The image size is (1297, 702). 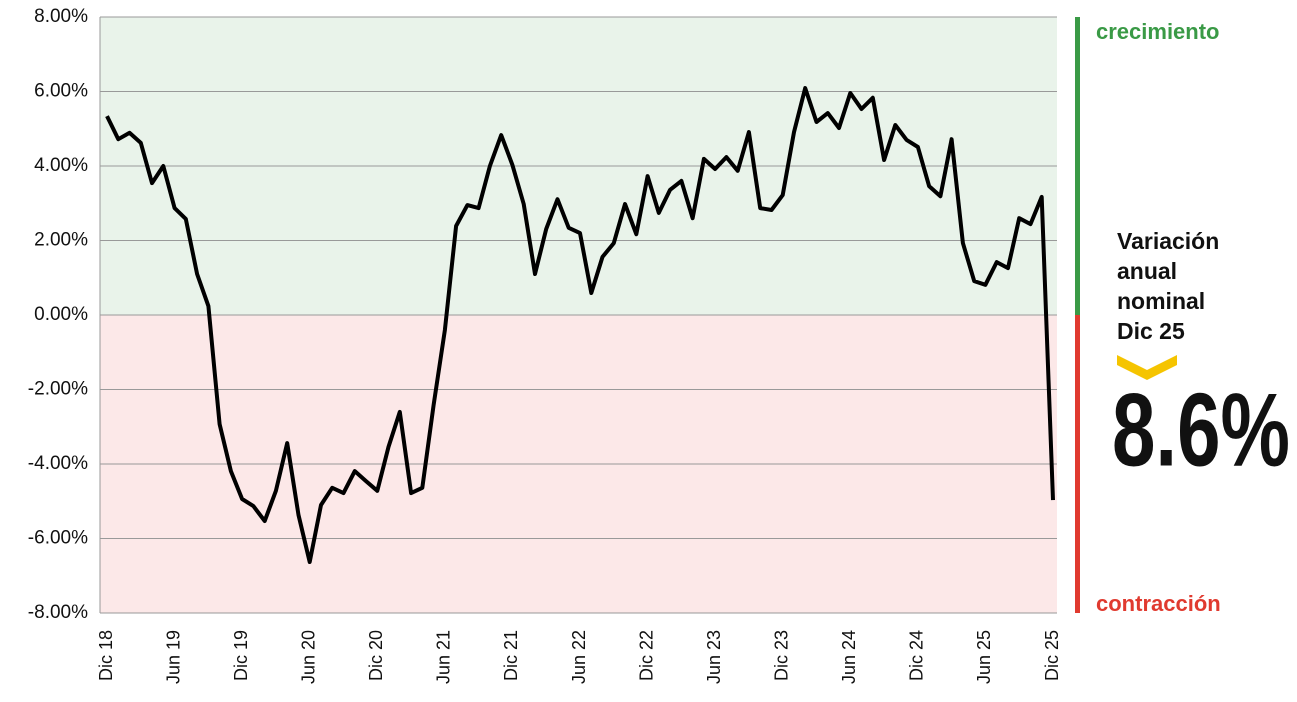 I want to click on y-tick-label: 0.00%, so click(x=61, y=314).